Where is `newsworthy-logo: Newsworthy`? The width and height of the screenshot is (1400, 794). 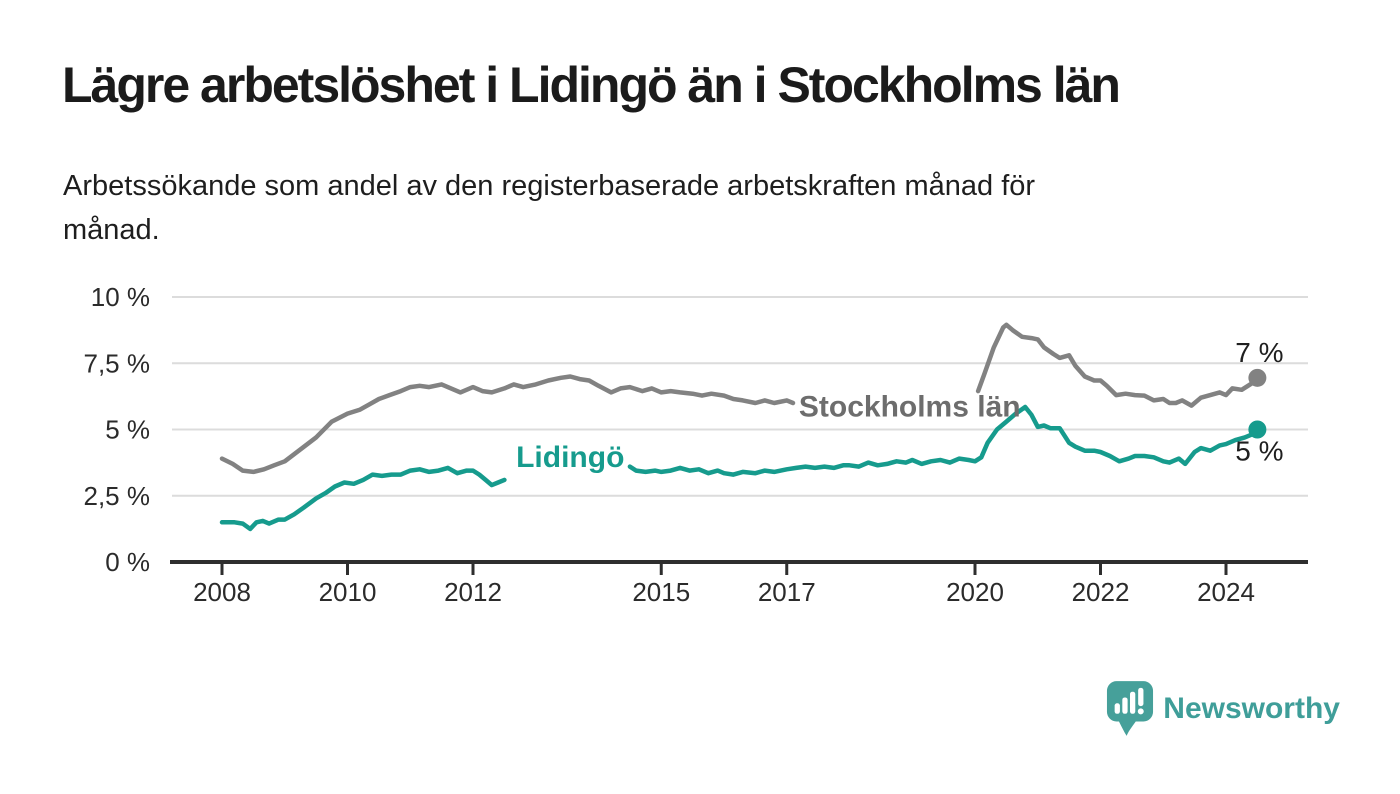 newsworthy-logo: Newsworthy is located at coordinates (1223, 709).